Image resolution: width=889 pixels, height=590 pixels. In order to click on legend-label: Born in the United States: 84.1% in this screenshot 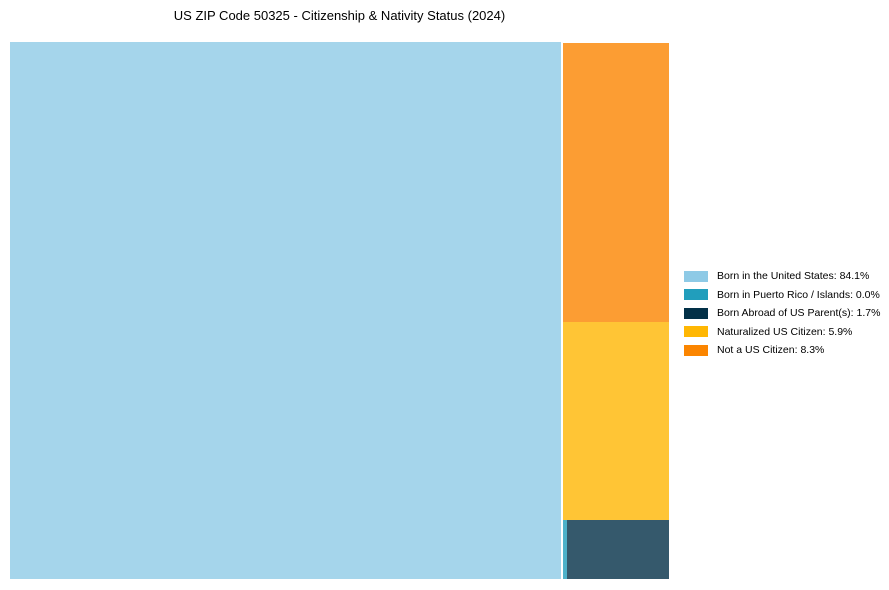, I will do `click(793, 276)`.